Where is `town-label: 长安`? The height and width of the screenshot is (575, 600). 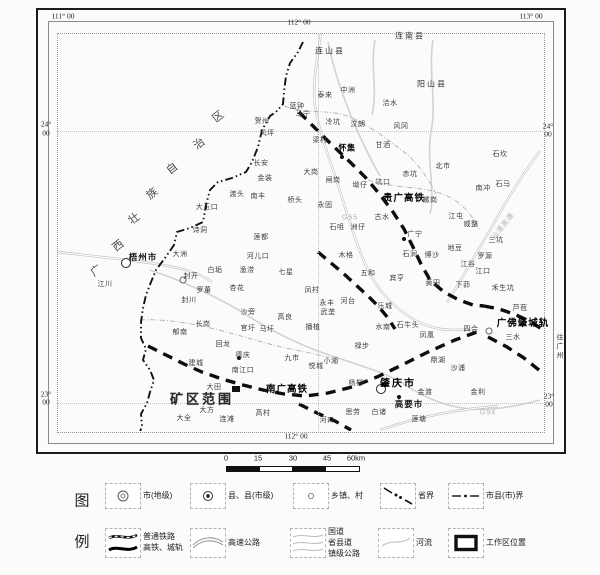
town-label: 长安 is located at coordinates (261, 163).